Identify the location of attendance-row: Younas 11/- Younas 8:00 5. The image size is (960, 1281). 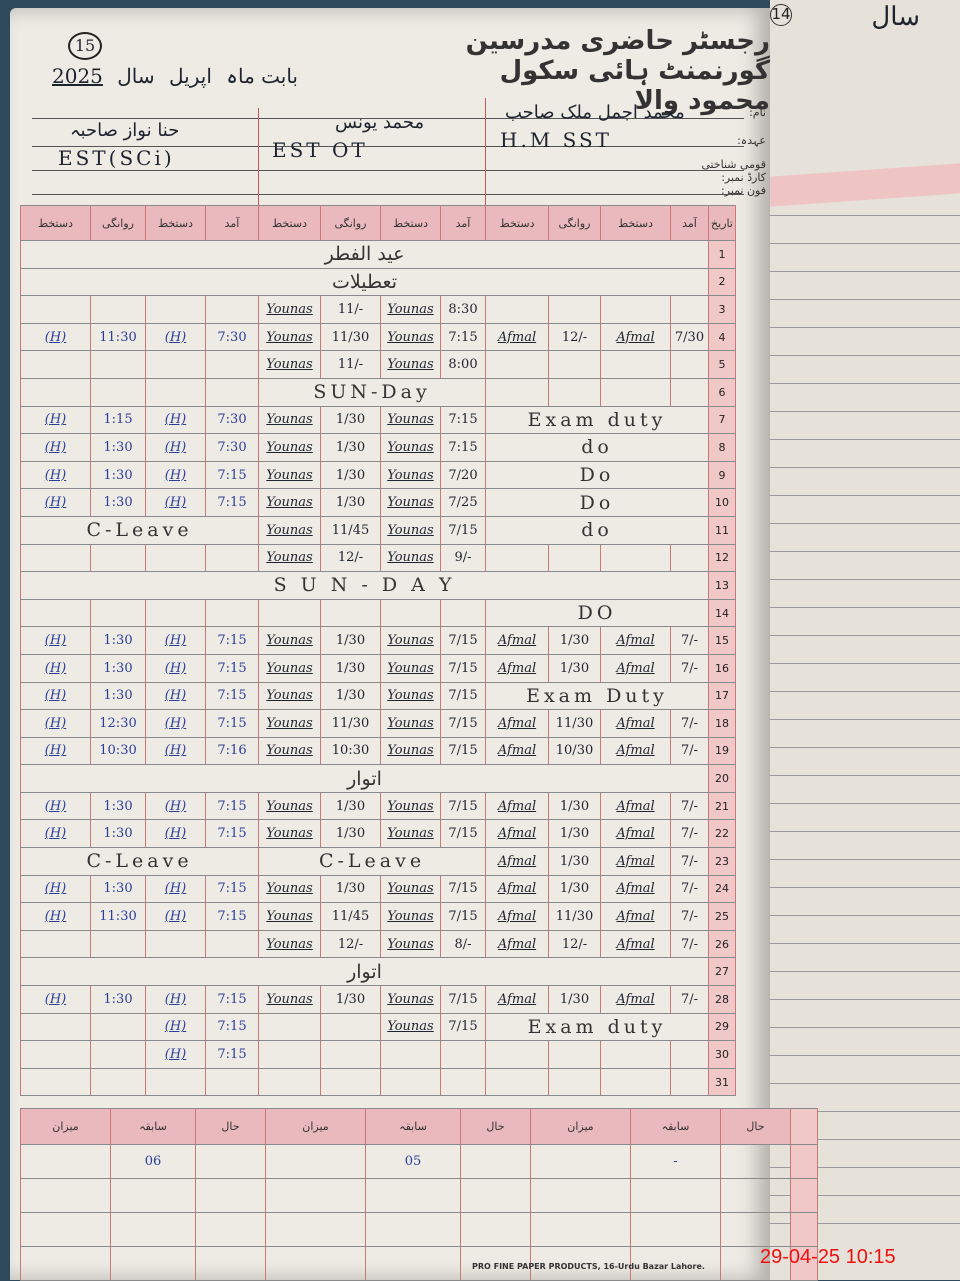
(378, 364).